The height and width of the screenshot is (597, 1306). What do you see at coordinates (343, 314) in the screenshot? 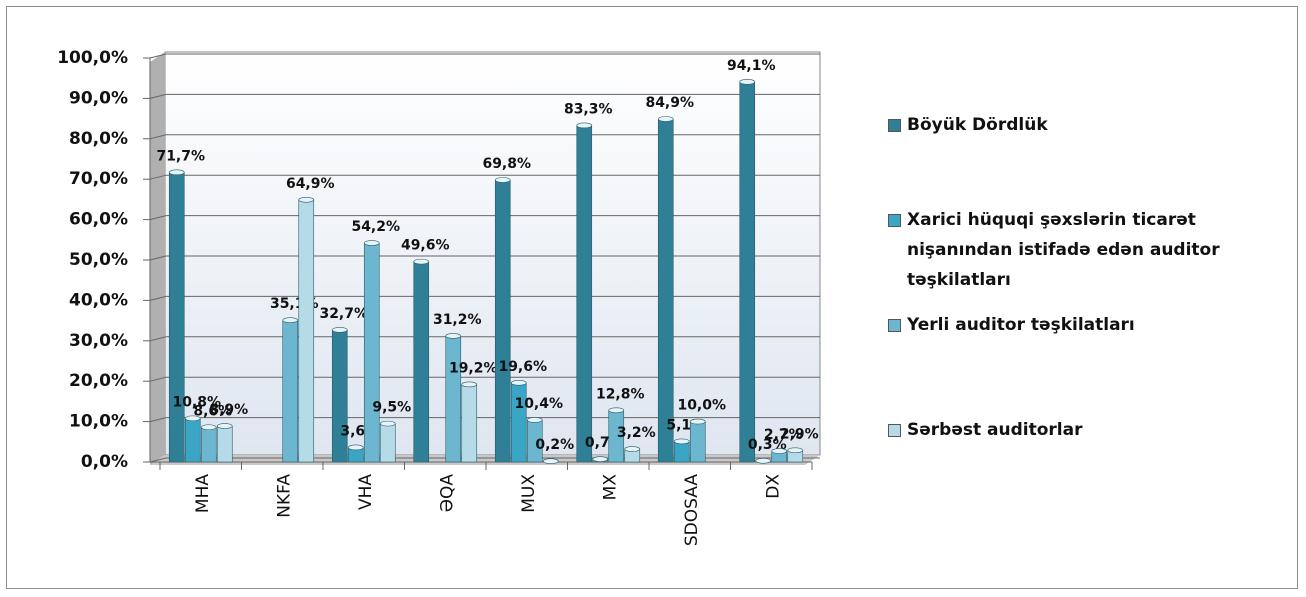
I see `data-label: 32,7%` at bounding box center [343, 314].